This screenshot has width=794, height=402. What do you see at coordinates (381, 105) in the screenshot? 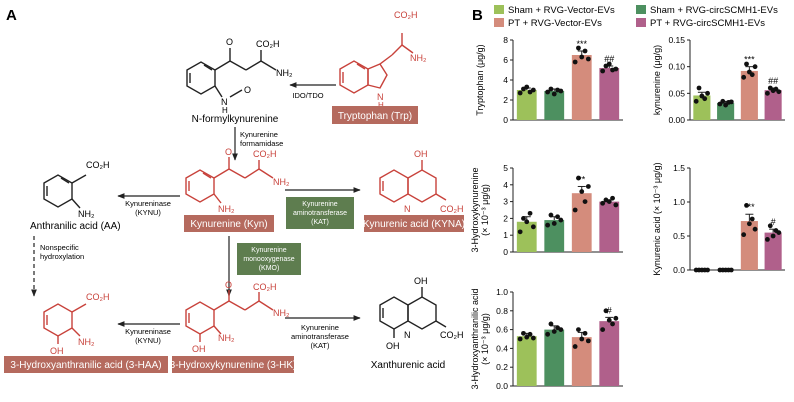
I see `trp-h: H` at bounding box center [381, 105].